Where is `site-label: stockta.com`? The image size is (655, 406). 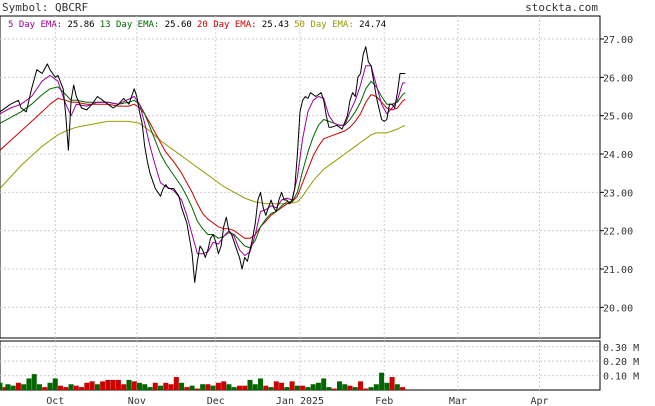
site-label: stockta.com is located at coordinates (561, 7).